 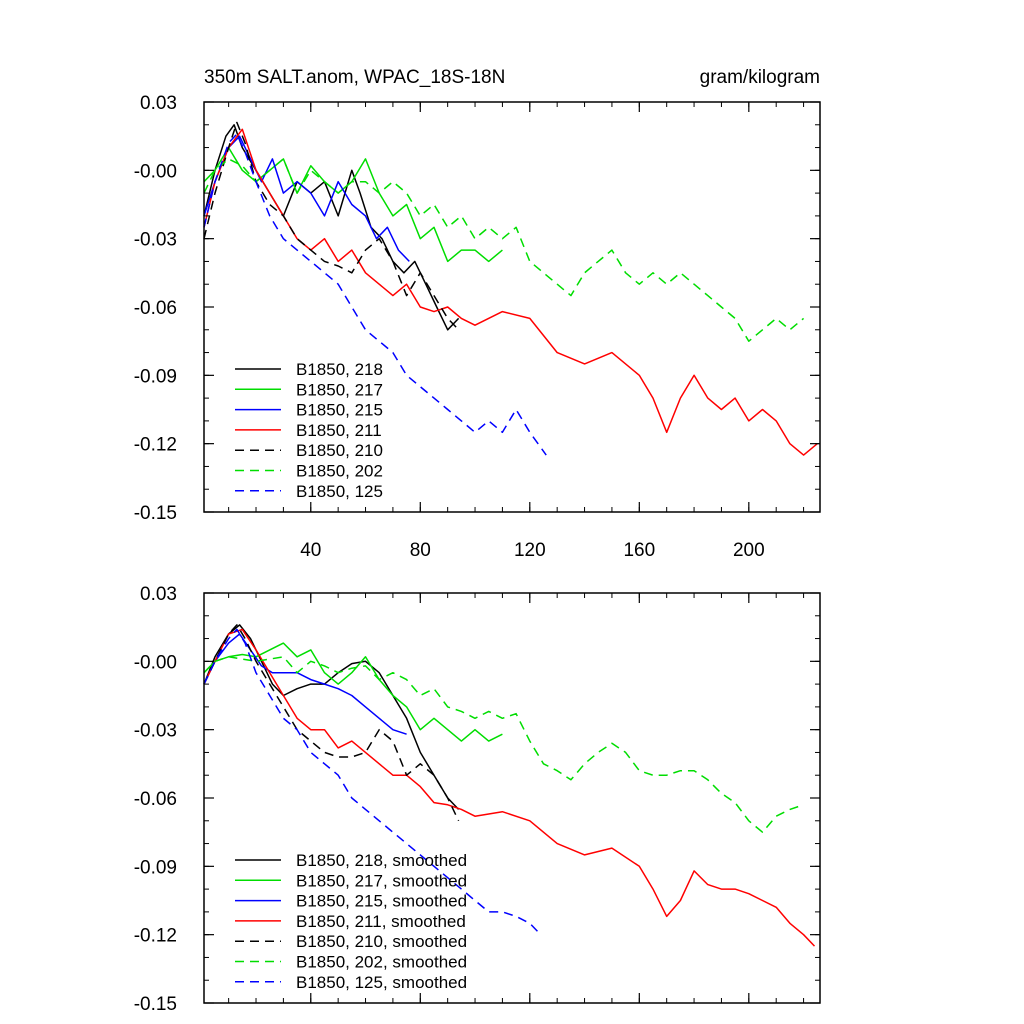 What do you see at coordinates (381, 921) in the screenshot?
I see `legend-label: B1850, 211, smoothed` at bounding box center [381, 921].